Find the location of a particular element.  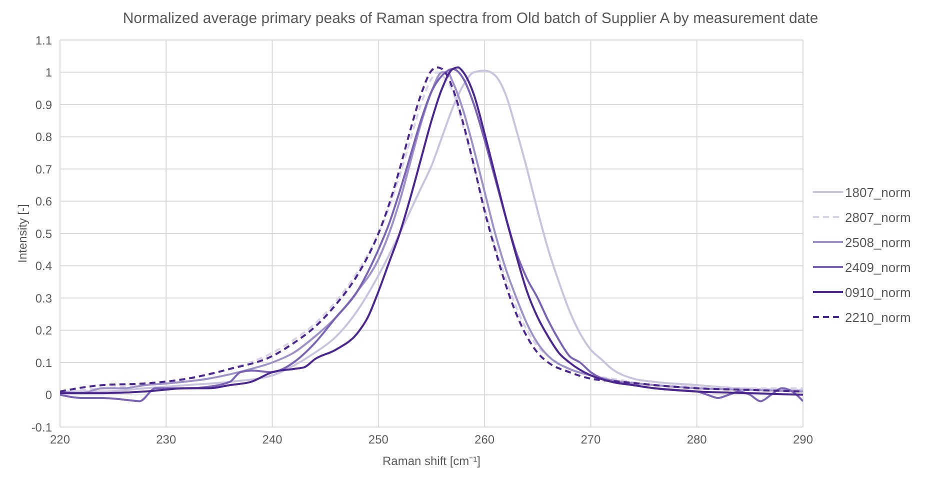

x-tick-label: 240 is located at coordinates (272, 439).